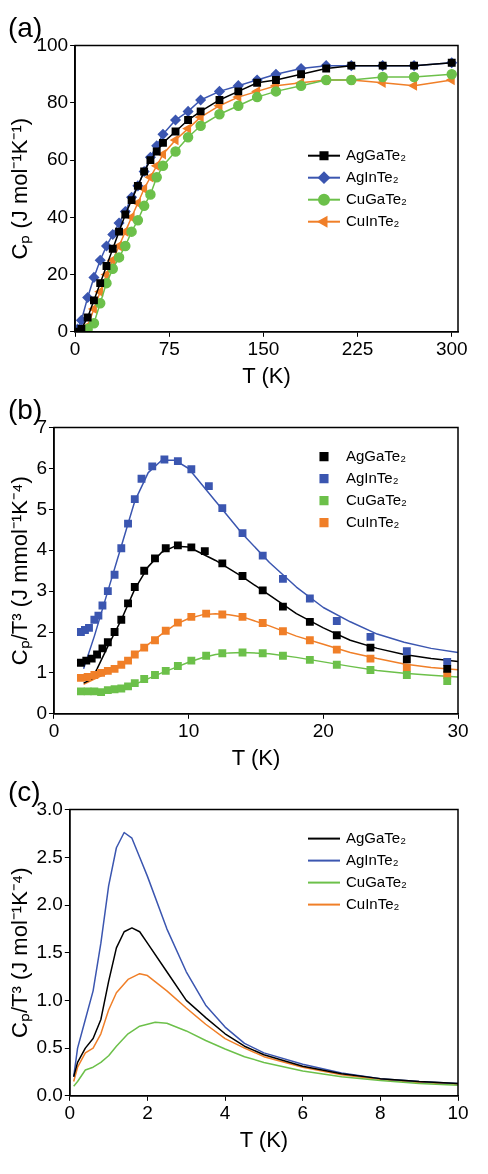 This screenshot has width=488, height=1174. Describe the element at coordinates (57, 159) in the screenshot. I see `y-tick-label: 60` at that location.